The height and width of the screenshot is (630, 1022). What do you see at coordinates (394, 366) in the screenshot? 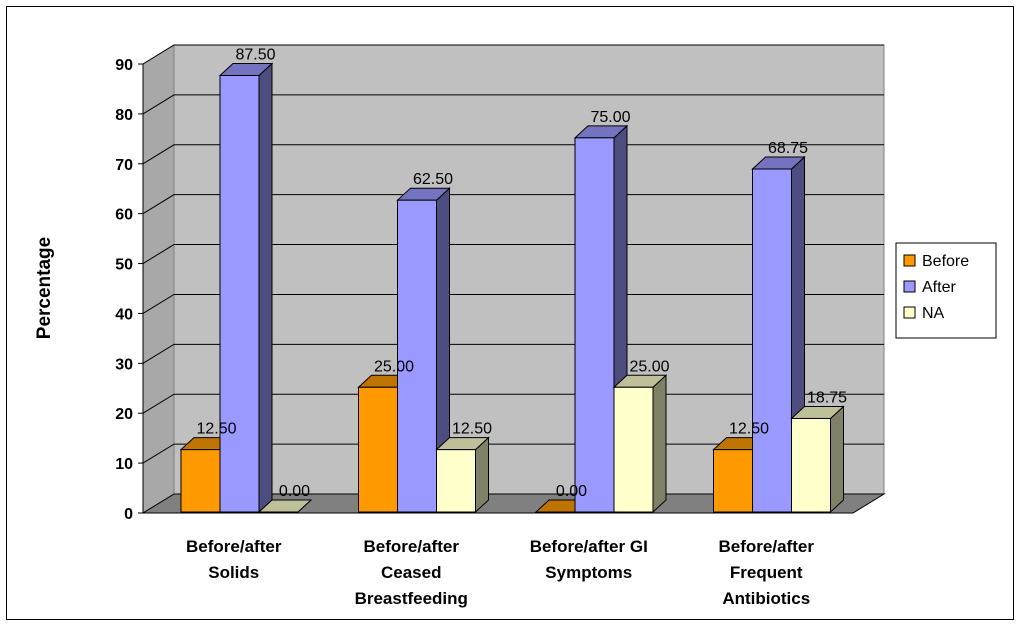
I see `data-label-before-2: 25.00` at bounding box center [394, 366].